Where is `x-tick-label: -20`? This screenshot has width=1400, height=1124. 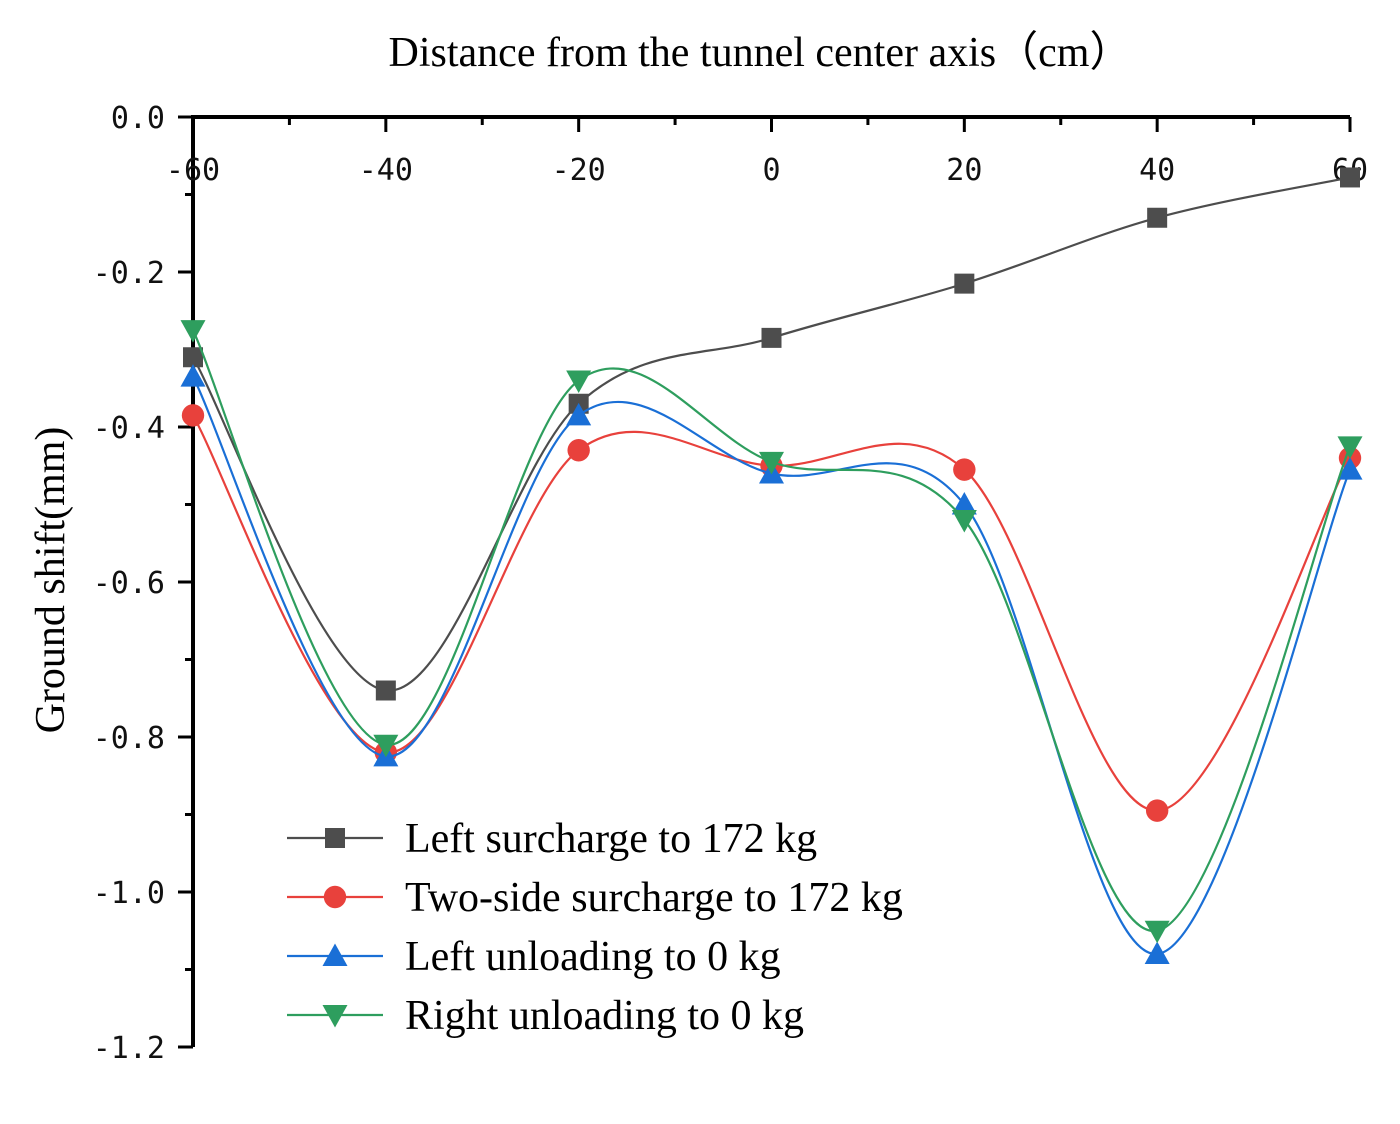 x-tick-label: -20 is located at coordinates (579, 170).